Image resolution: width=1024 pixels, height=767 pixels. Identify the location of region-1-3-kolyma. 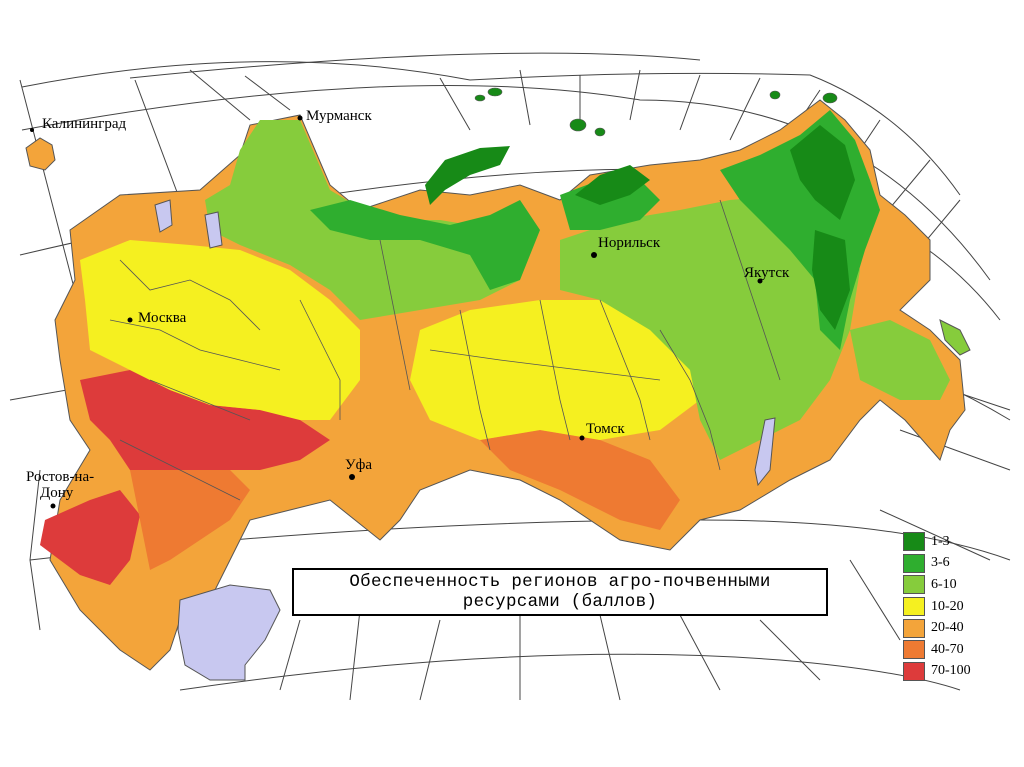
(822, 172).